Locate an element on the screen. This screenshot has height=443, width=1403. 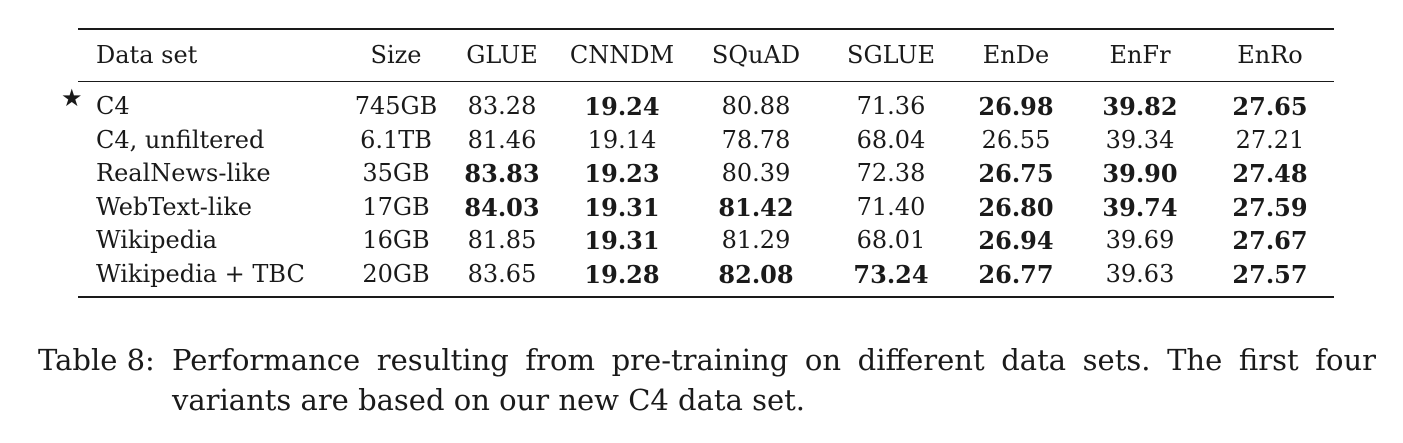
data-set-label: C4 is located at coordinates (113, 106).